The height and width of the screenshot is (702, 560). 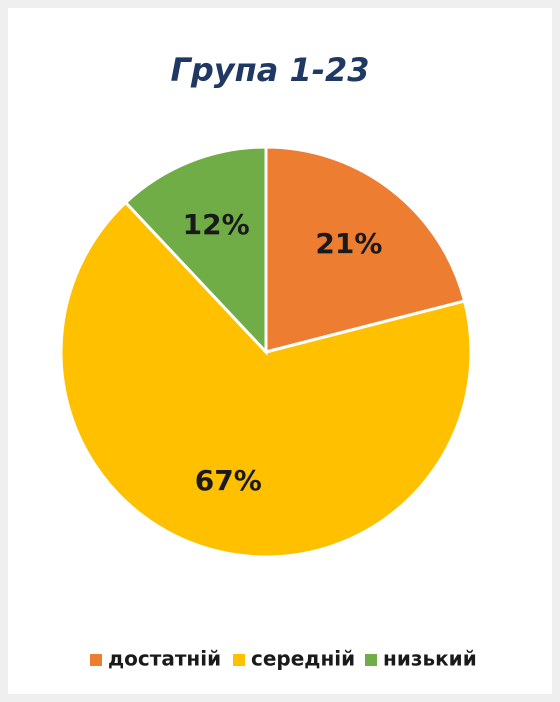 What do you see at coordinates (430, 659) in the screenshot?
I see `legend-label: низький` at bounding box center [430, 659].